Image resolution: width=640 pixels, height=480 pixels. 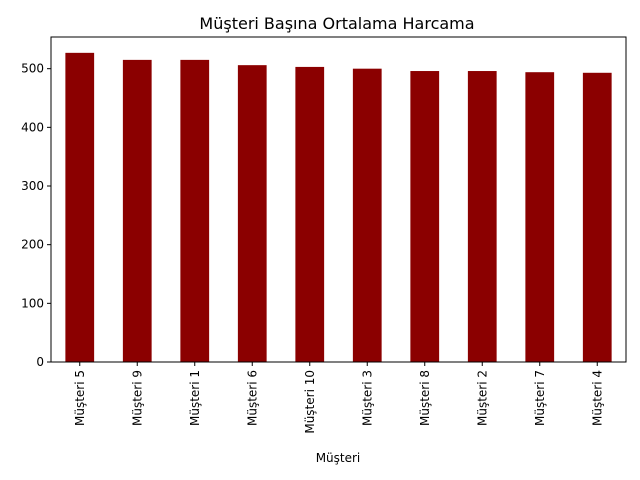 I want to click on x-tick-label-9: Müşteri 7, so click(x=540, y=398).